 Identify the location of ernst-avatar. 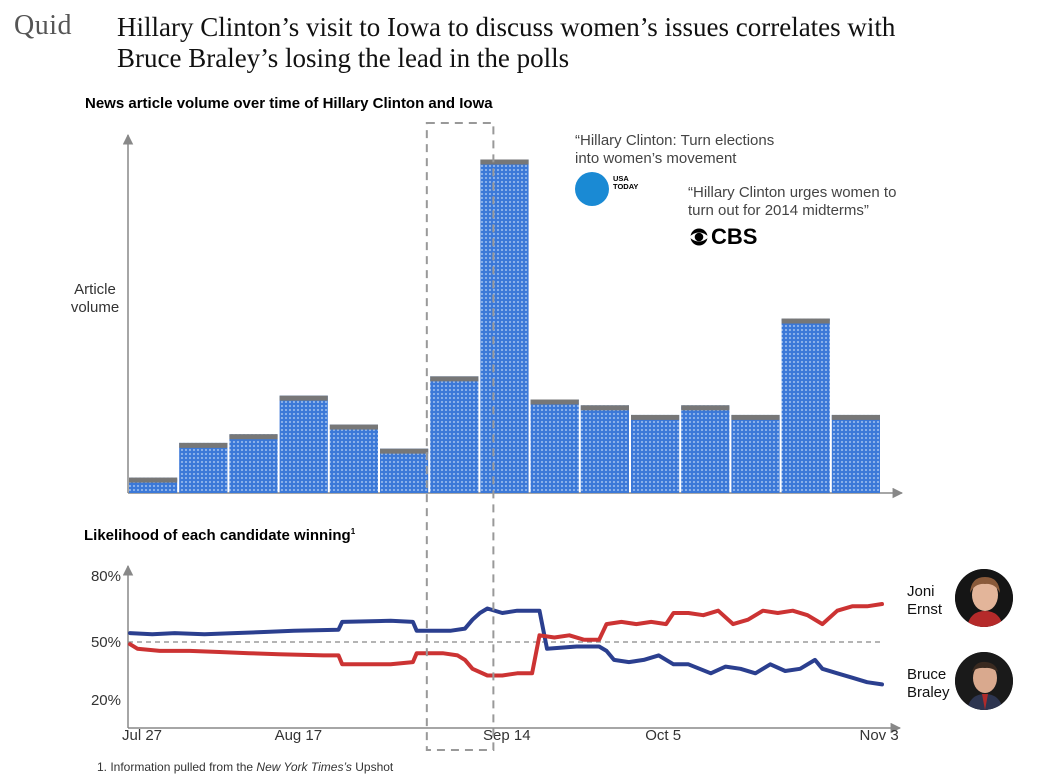
(984, 598).